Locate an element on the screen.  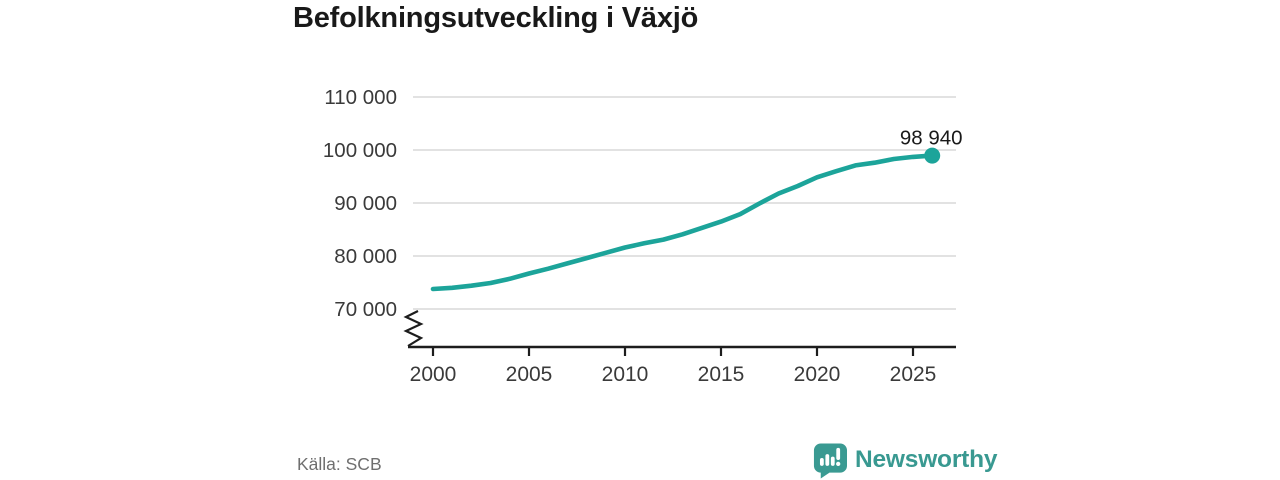
newsworthy-logo-link: Newsworthy is located at coordinates (905, 460).